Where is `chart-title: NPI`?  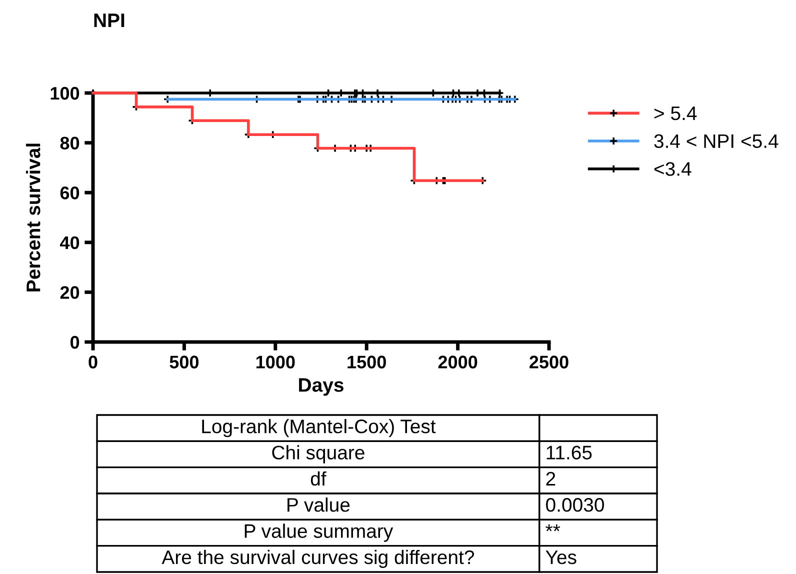
chart-title: NPI is located at coordinates (109, 21).